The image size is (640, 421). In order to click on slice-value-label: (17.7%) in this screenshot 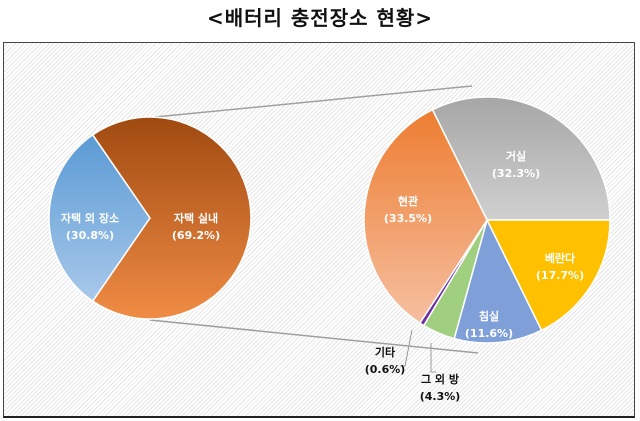, I will do `click(560, 275)`.